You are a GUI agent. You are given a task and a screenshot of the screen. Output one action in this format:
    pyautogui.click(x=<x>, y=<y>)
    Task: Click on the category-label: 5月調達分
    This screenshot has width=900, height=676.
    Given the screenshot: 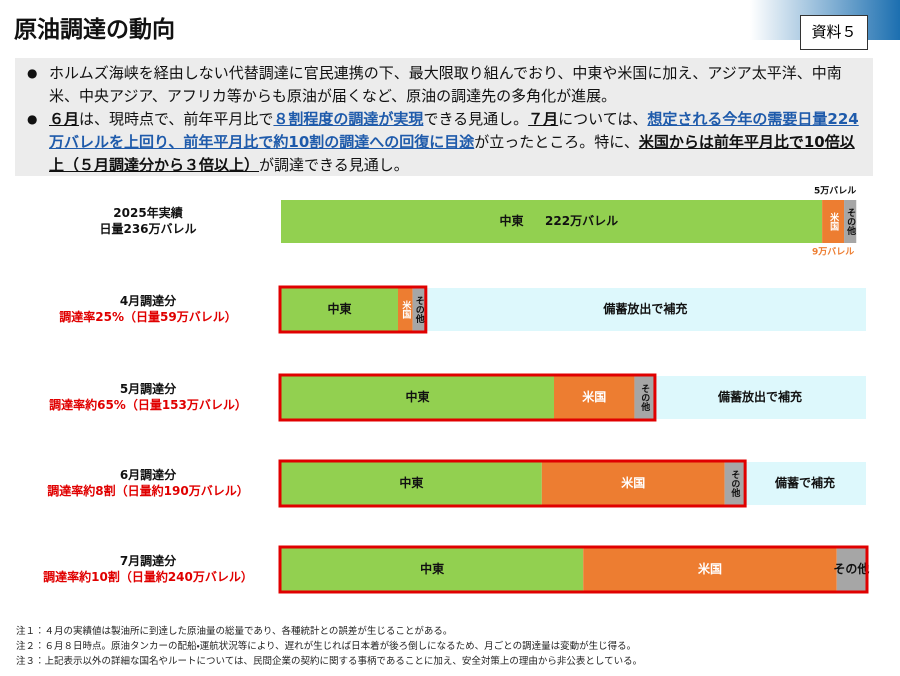 What is the action you would take?
    pyautogui.click(x=148, y=388)
    